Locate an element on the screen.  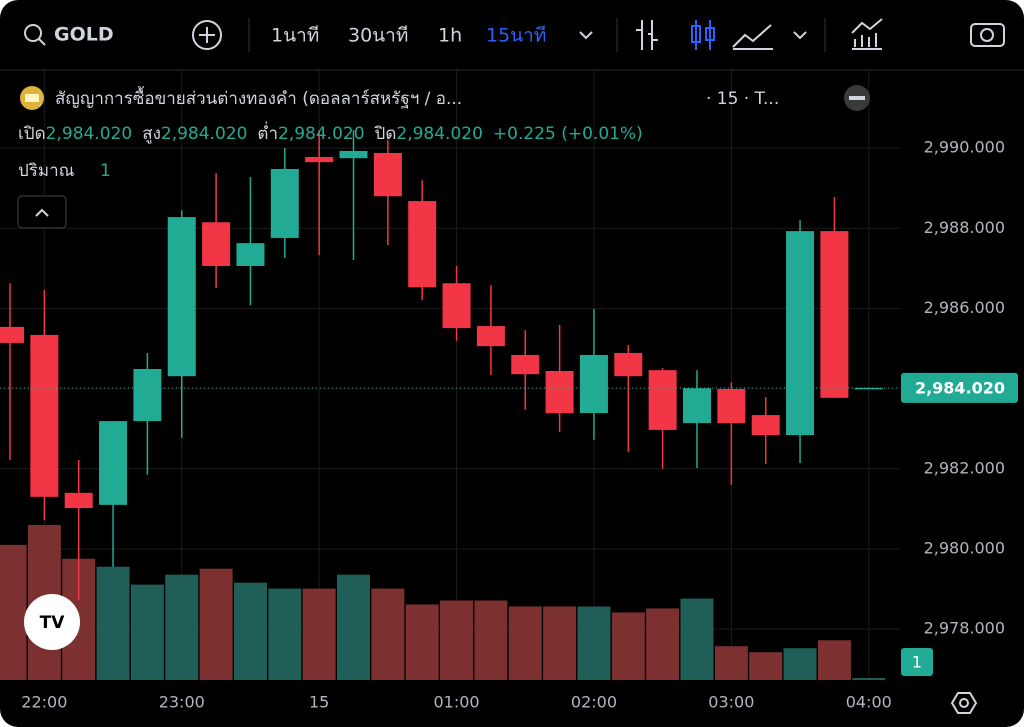
settings-icon is located at coordinates (964, 703).